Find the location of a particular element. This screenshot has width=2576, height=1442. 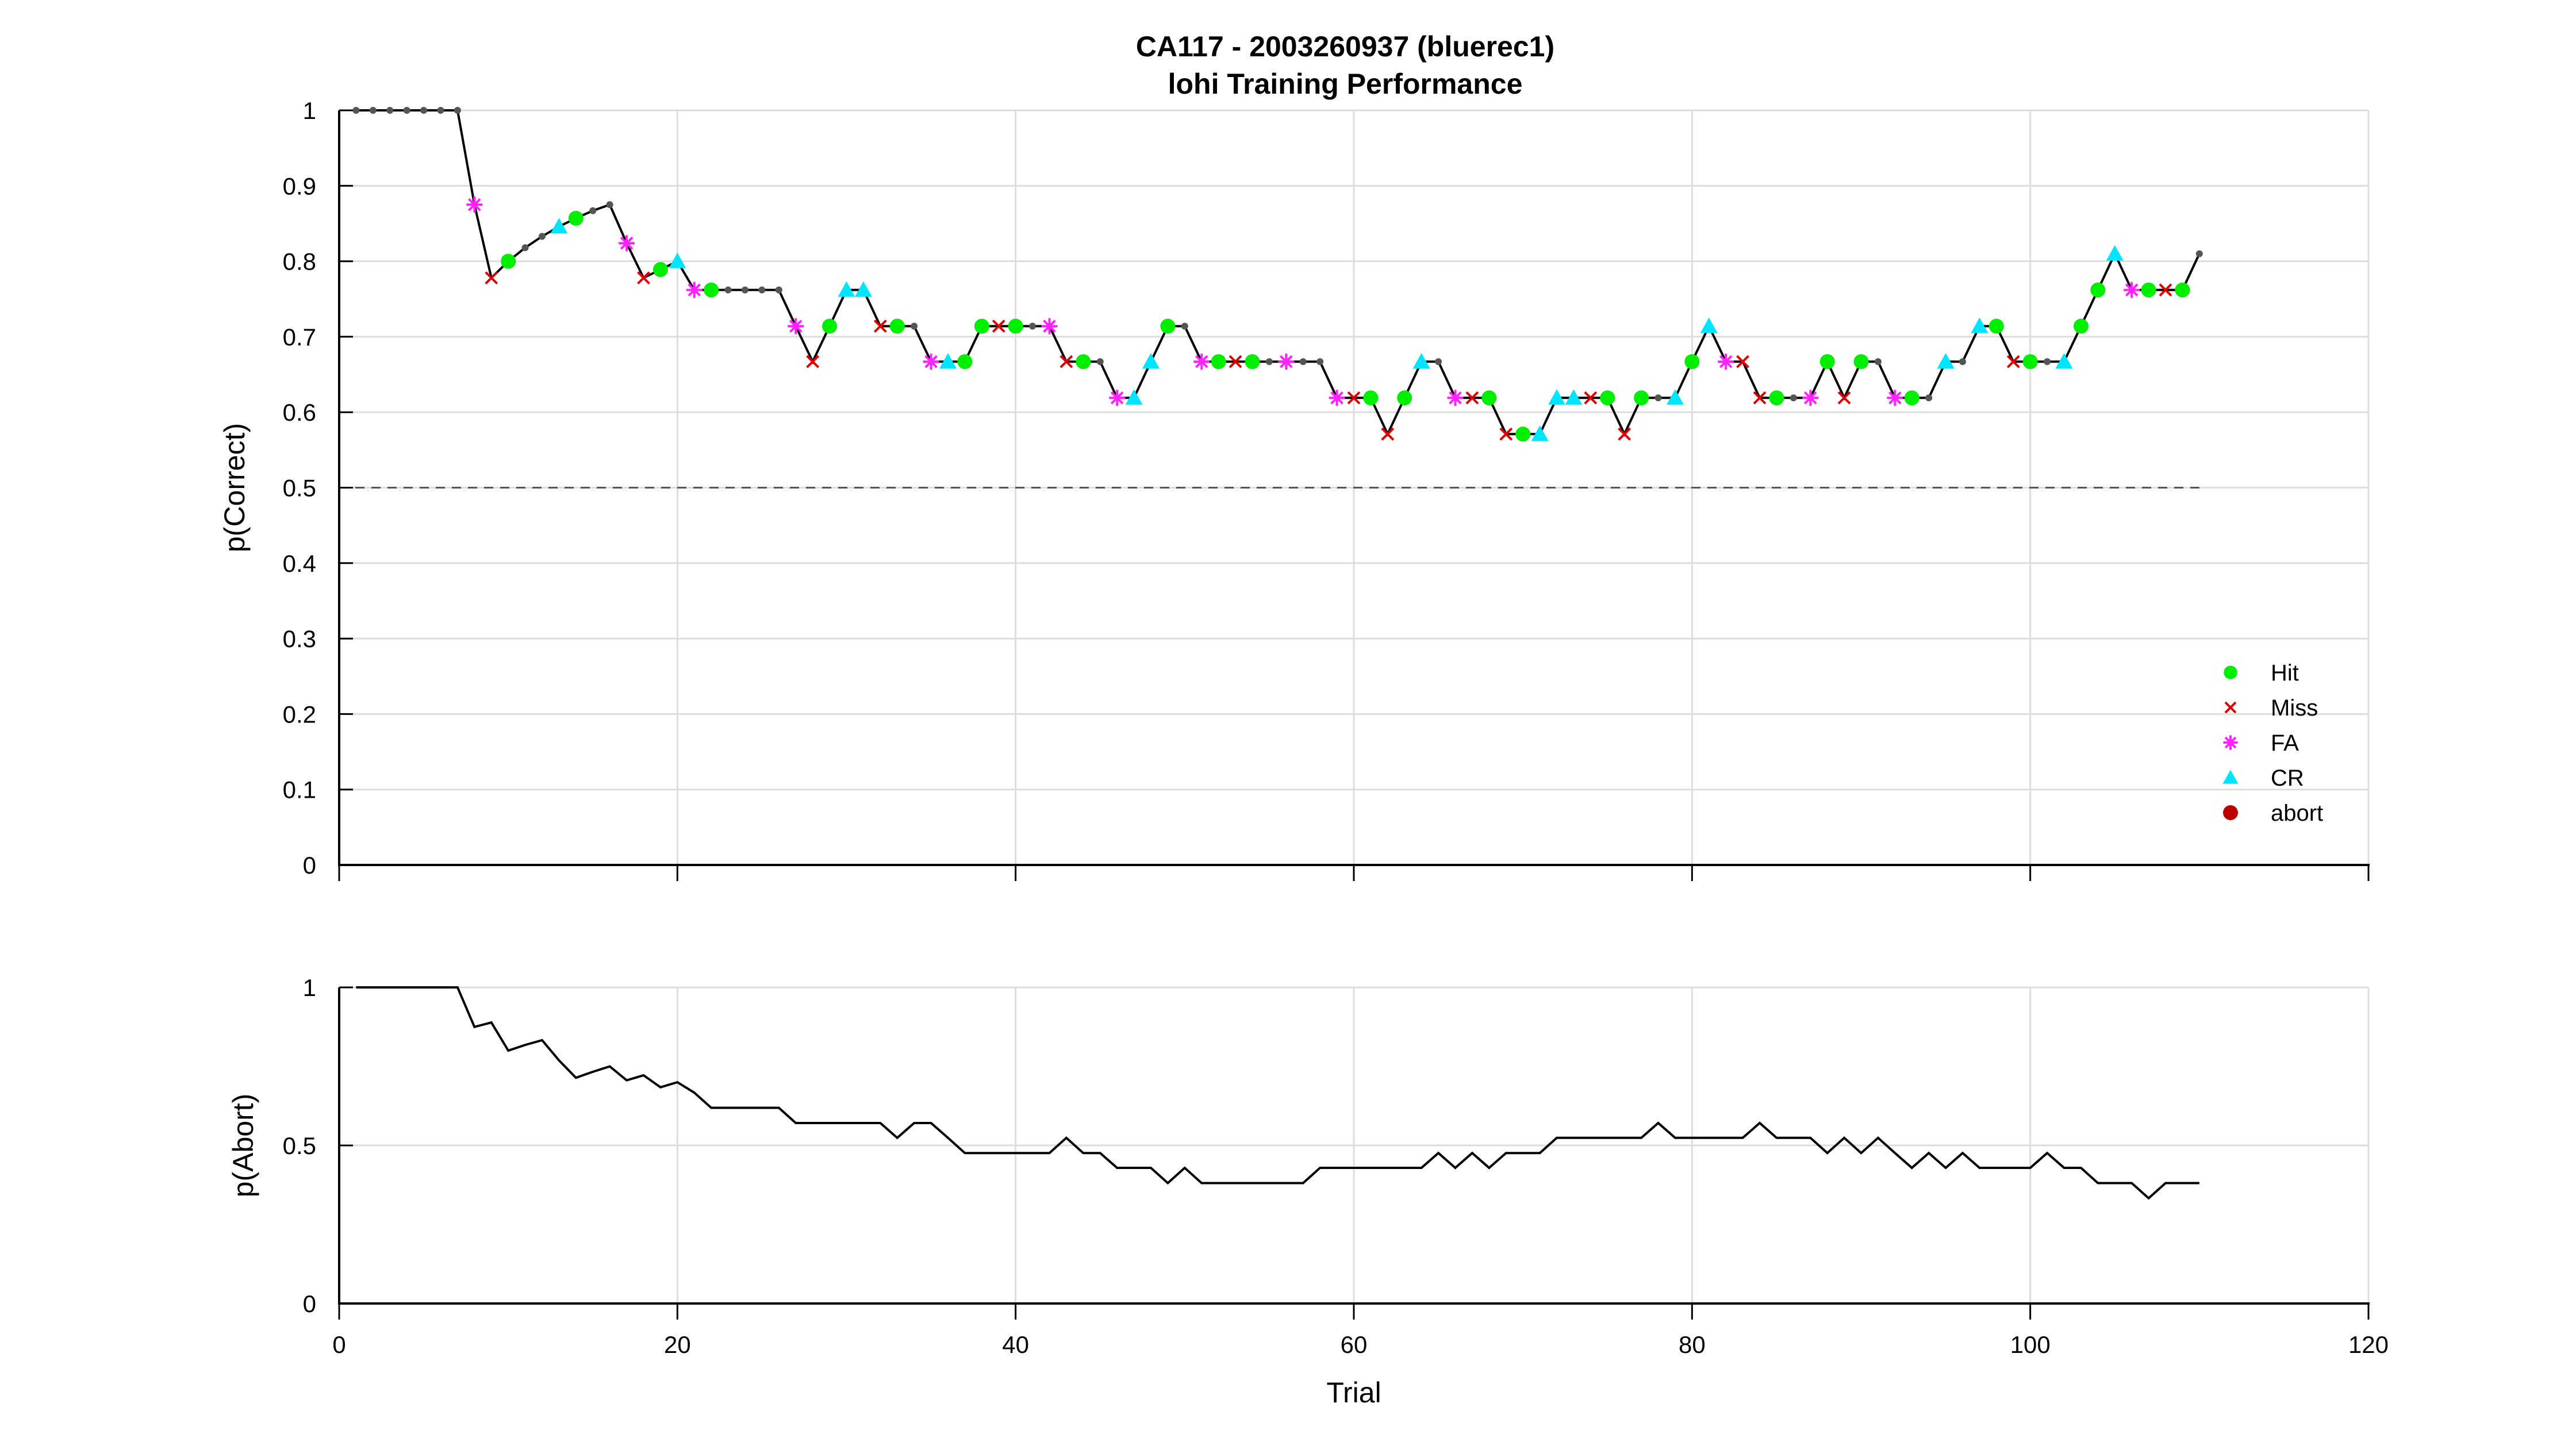

legend-label: CR is located at coordinates (2287, 778).